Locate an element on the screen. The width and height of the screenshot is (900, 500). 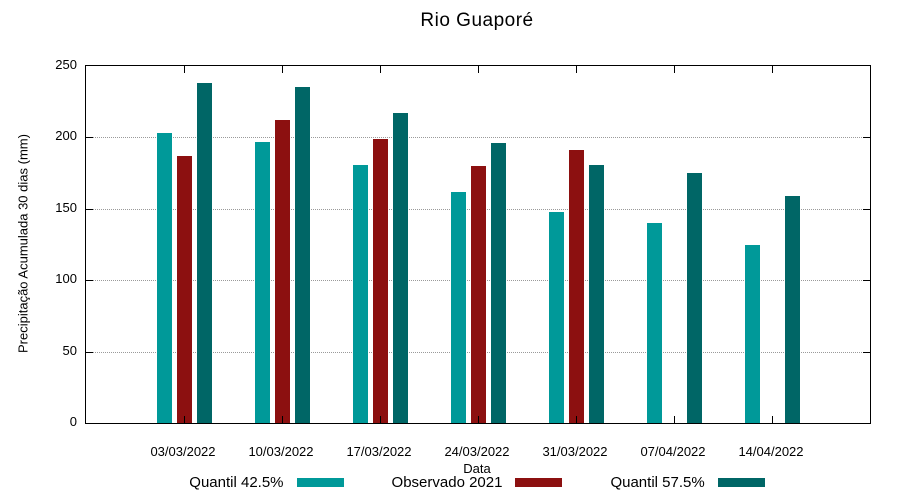
x-tick-label-6: 14/04/2022 is located at coordinates (771, 451).